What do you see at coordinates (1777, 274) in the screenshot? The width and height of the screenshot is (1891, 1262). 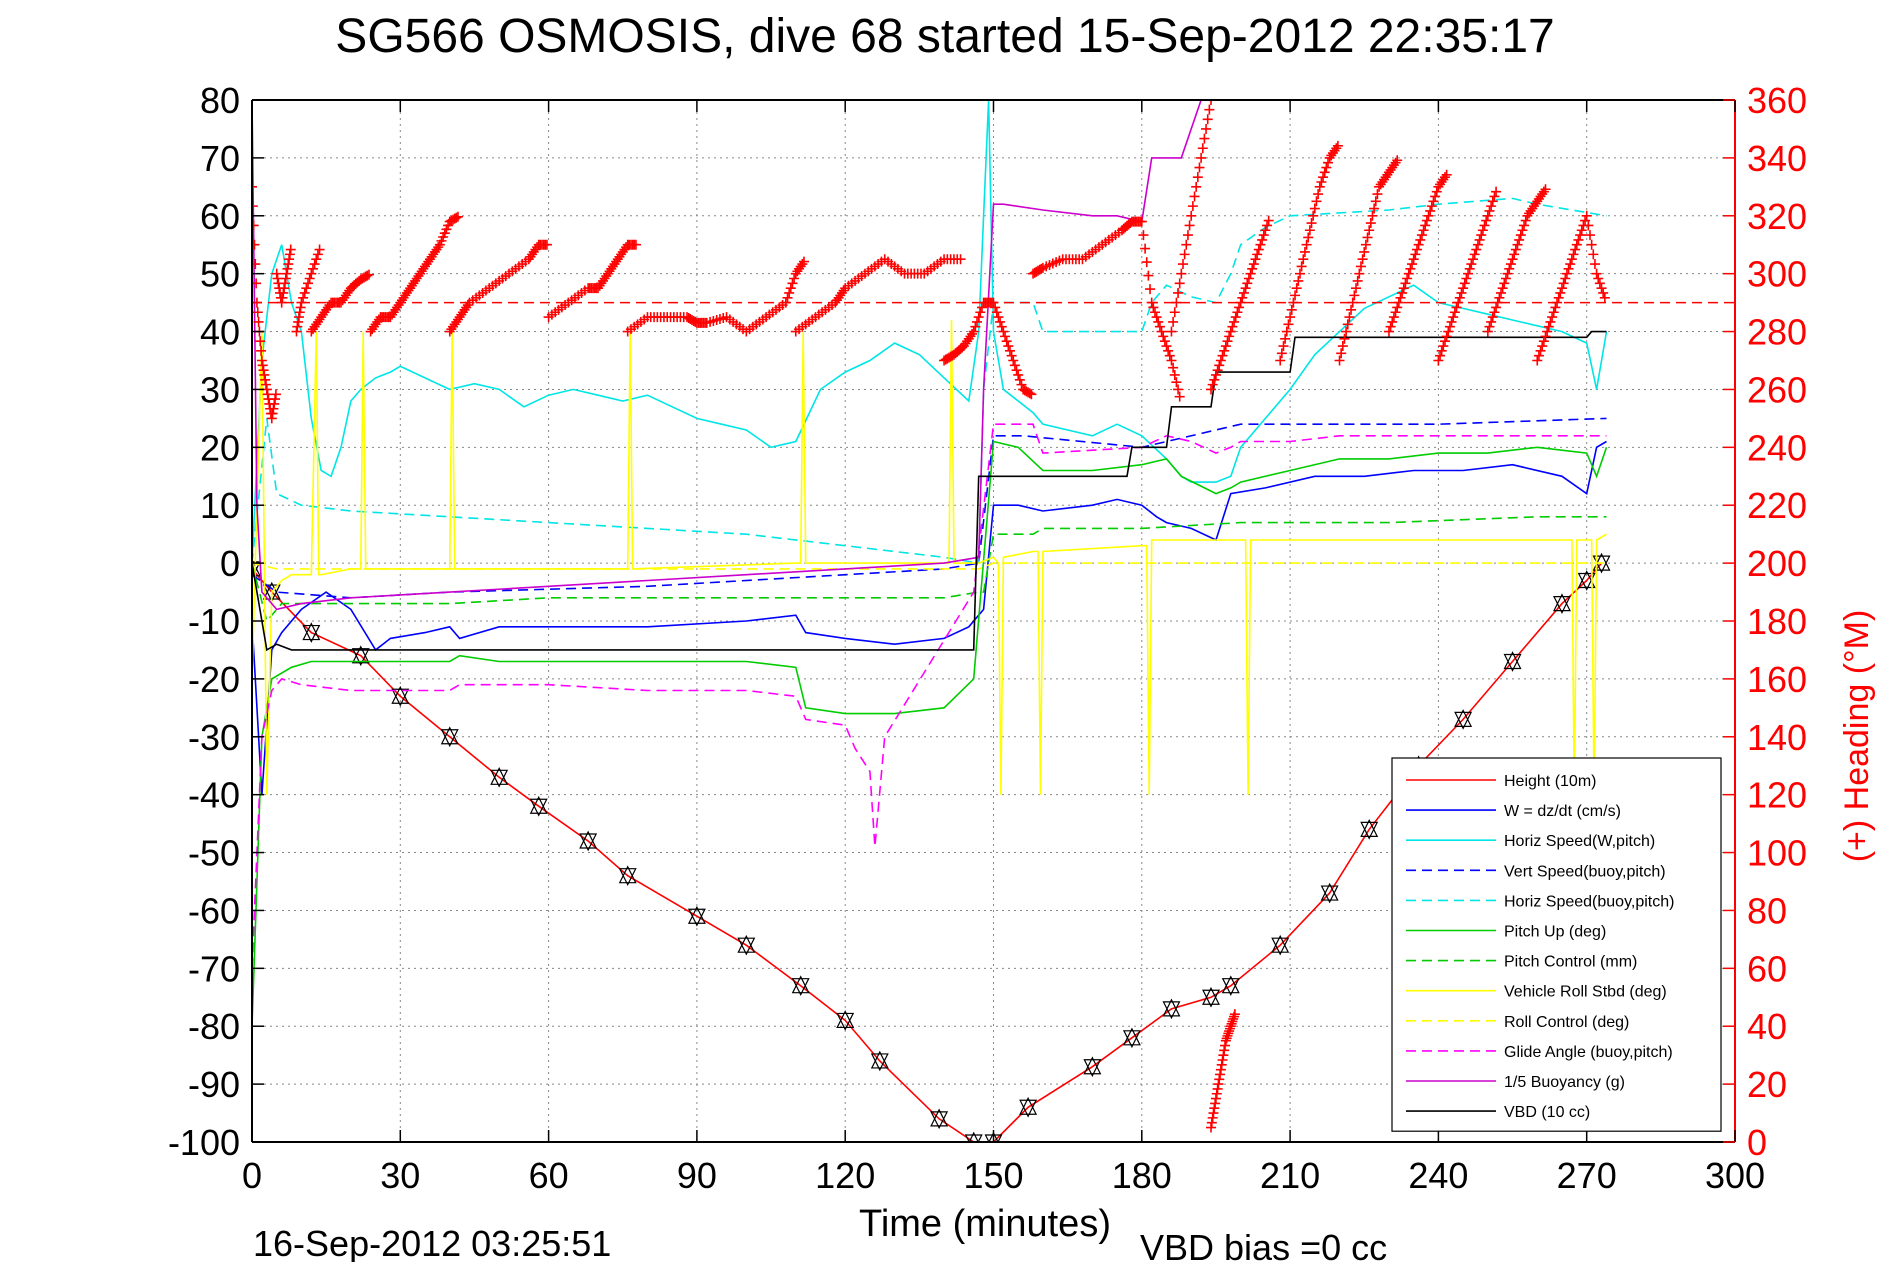 I see `y2-tick-label: 300` at bounding box center [1777, 274].